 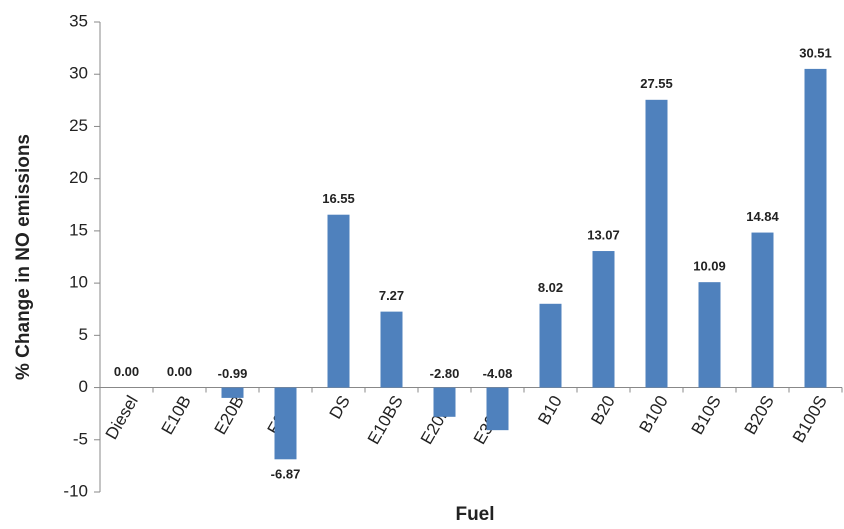 What do you see at coordinates (78, 229) in the screenshot?
I see `y-tick-label: 15` at bounding box center [78, 229].